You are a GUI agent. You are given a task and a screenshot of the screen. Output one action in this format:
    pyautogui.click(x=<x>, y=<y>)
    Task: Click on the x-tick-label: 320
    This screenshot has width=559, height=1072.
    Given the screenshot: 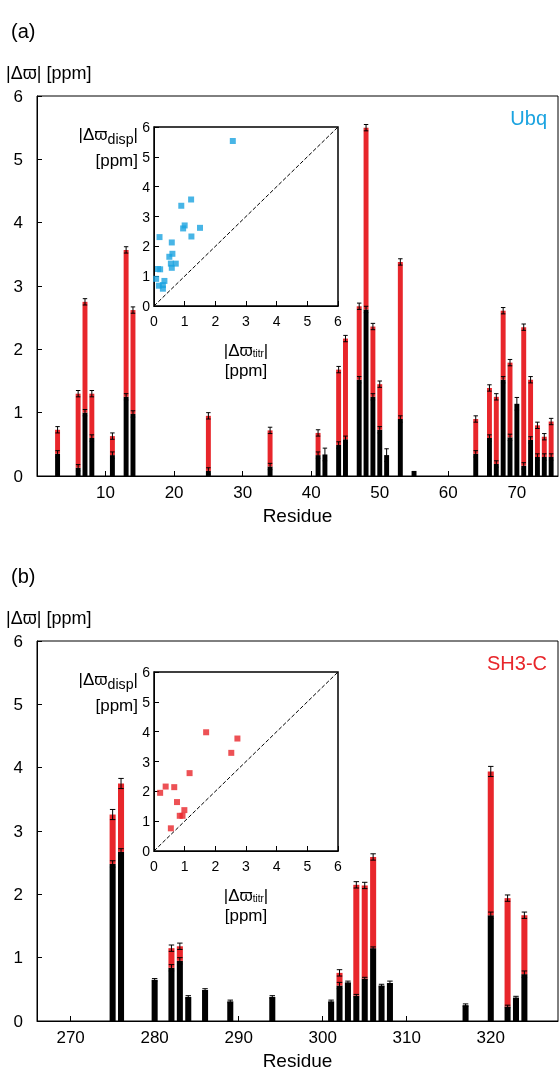 What is the action you would take?
    pyautogui.click(x=490, y=1037)
    